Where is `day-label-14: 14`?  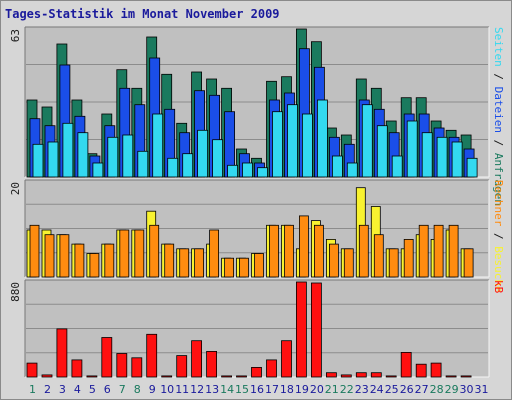 day-label-14: 14 is located at coordinates (227, 389).